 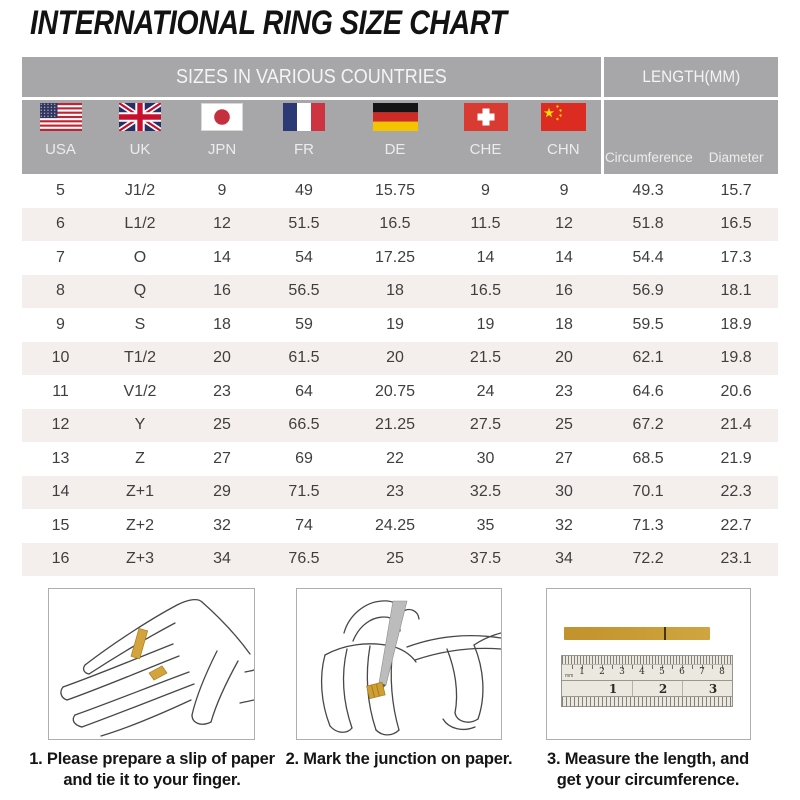 I want to click on column-label-jpn: JPN, so click(x=222, y=149).